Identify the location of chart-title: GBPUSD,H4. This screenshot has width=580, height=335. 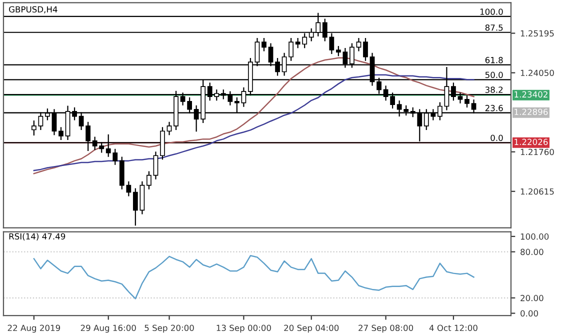
(33, 10).